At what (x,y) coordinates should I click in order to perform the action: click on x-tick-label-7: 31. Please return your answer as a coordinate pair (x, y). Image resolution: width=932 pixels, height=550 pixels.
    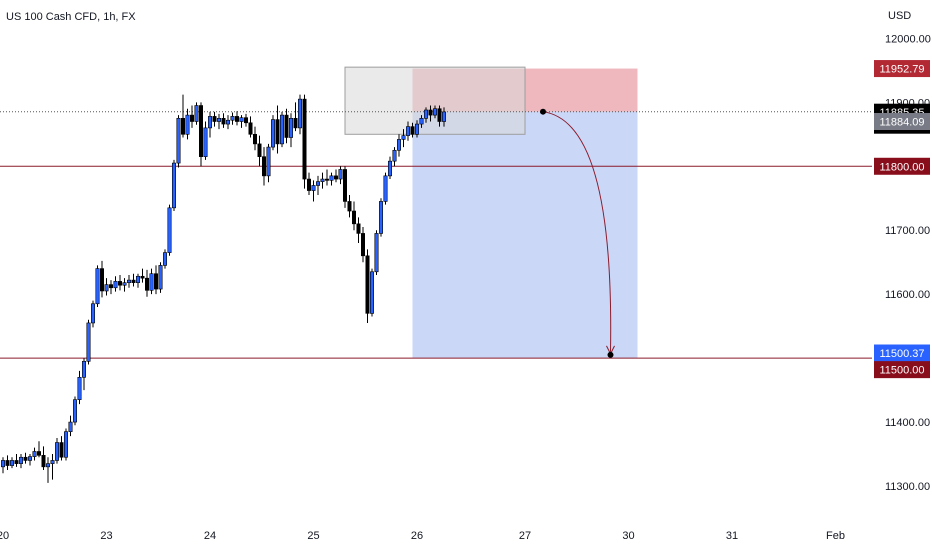
    Looking at the image, I should click on (732, 536).